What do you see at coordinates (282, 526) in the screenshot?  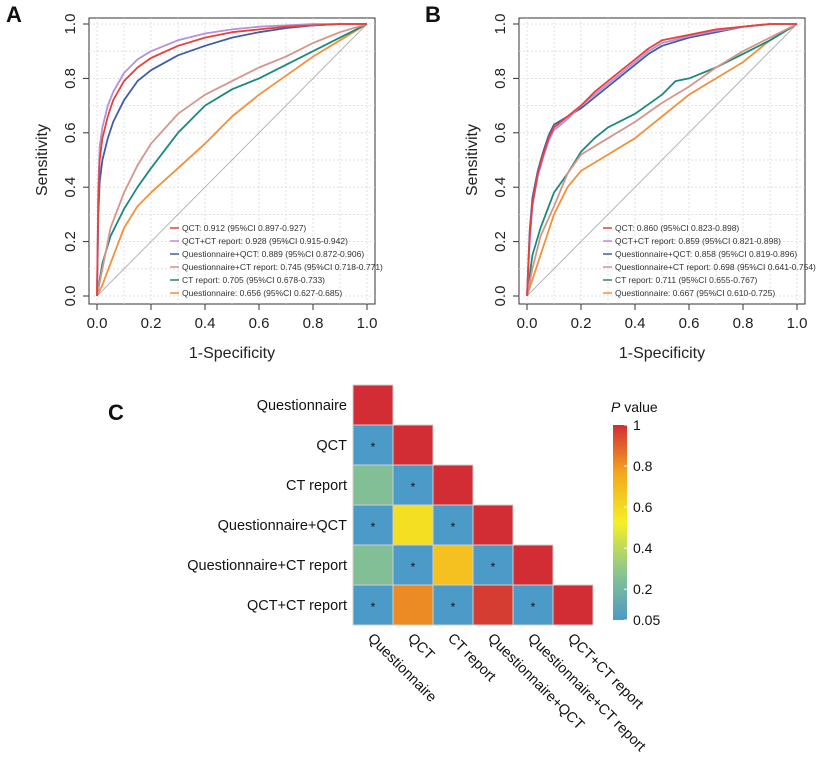 I see `row-label: Questionnaire+QCT` at bounding box center [282, 526].